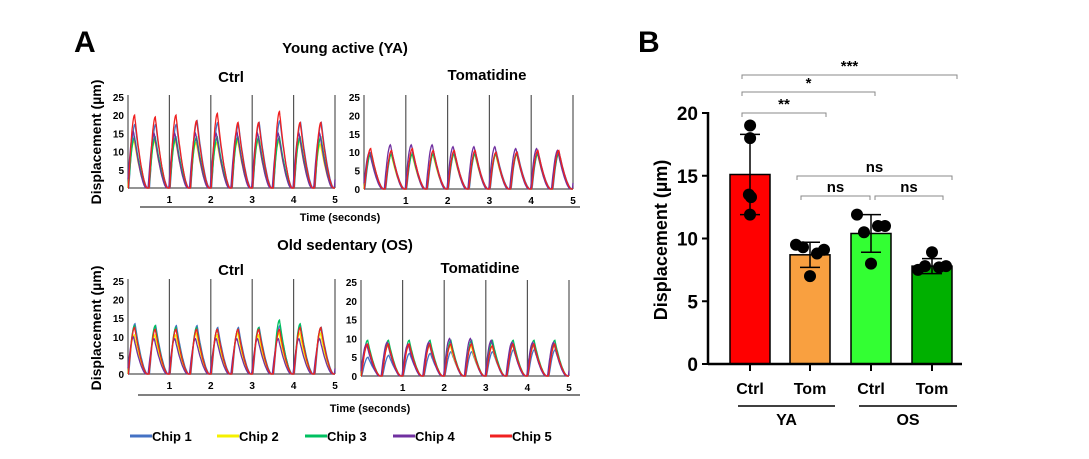  Describe the element at coordinates (345, 48) in the screenshot. I see `group-title-ya: Young active (YA)` at that location.